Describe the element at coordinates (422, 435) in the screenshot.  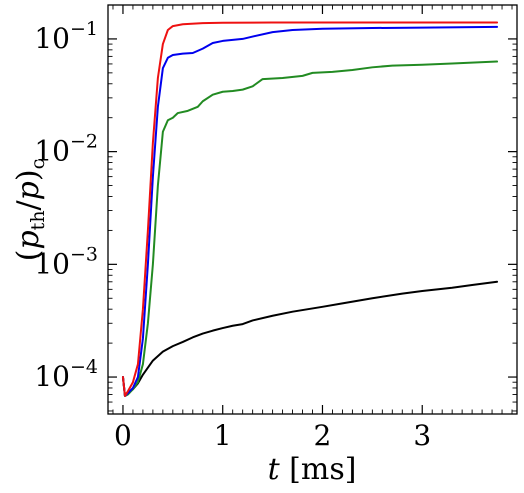
I see `x-tick-label-3: 3` at that location.